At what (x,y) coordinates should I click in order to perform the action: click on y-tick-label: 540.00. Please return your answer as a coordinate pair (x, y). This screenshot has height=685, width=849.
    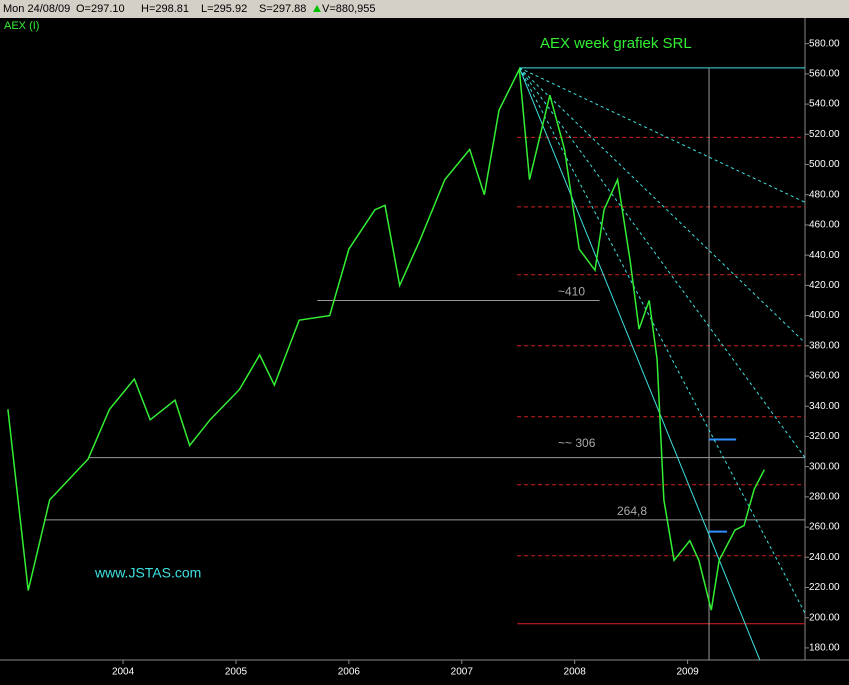
    Looking at the image, I should click on (824, 104).